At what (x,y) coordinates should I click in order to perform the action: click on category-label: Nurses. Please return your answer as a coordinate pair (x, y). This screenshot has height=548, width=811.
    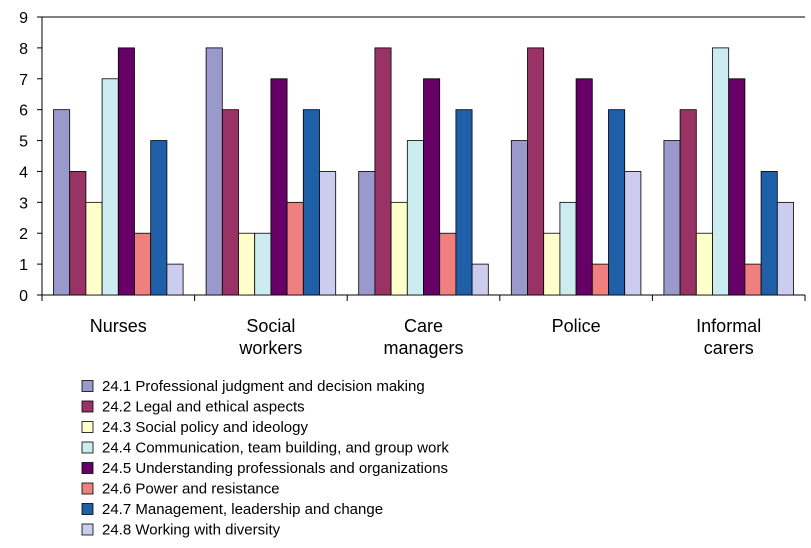
    Looking at the image, I should click on (118, 326).